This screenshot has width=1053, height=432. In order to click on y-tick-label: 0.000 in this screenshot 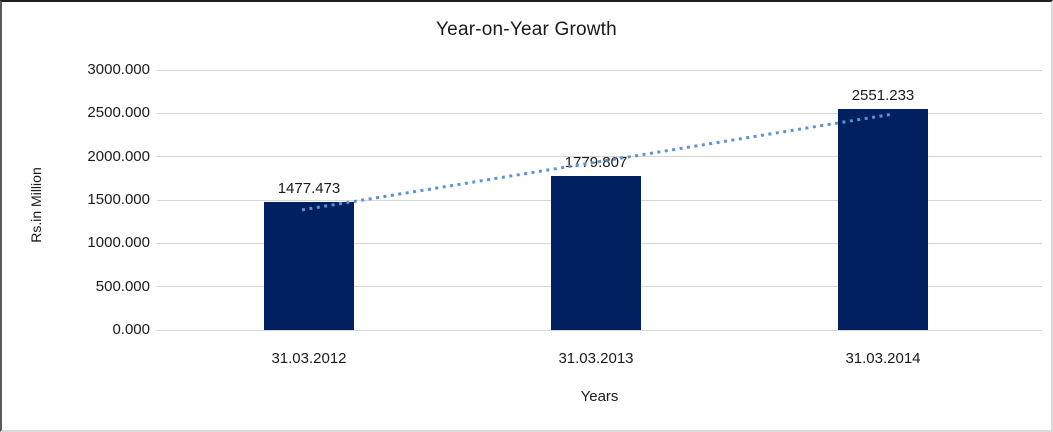, I will do `click(131, 329)`.